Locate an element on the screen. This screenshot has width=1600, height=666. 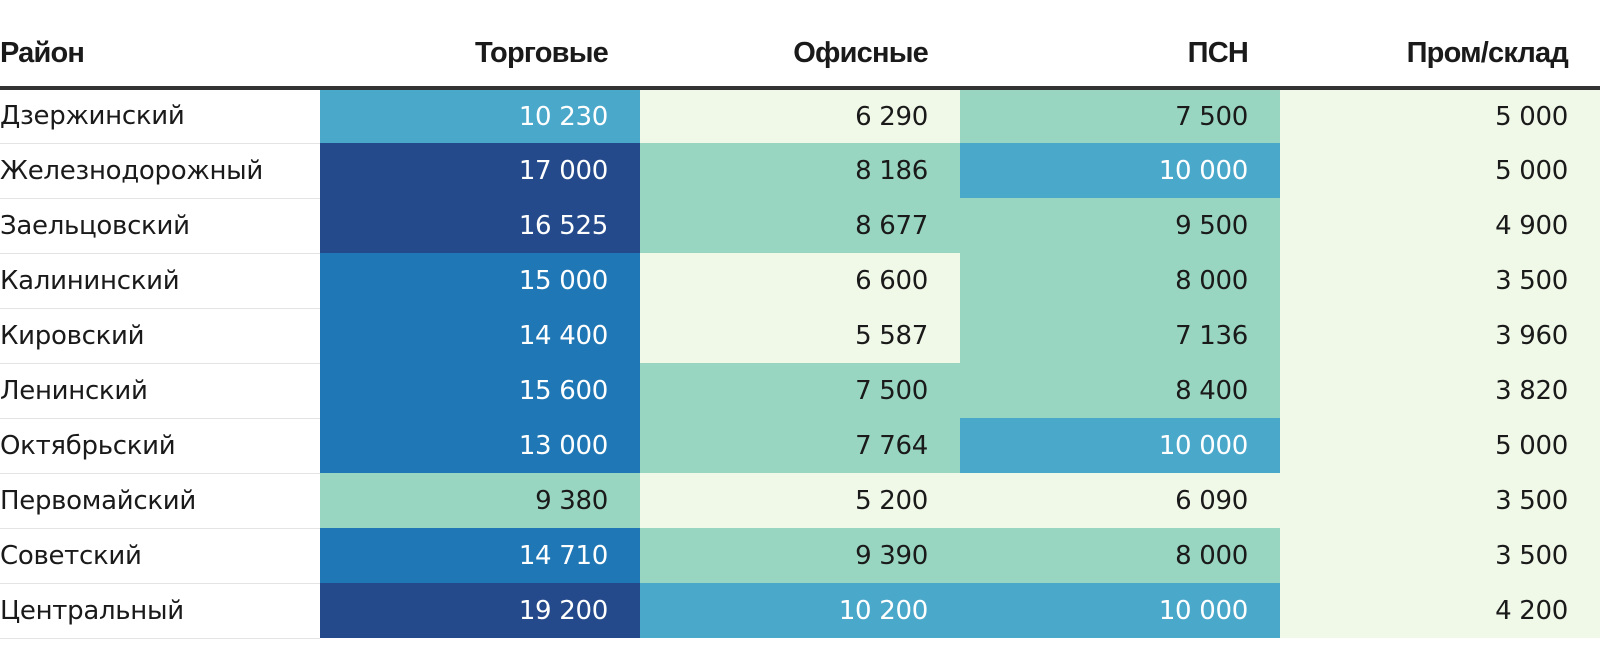
heatmap-cell: 6 090 is located at coordinates (1120, 500).